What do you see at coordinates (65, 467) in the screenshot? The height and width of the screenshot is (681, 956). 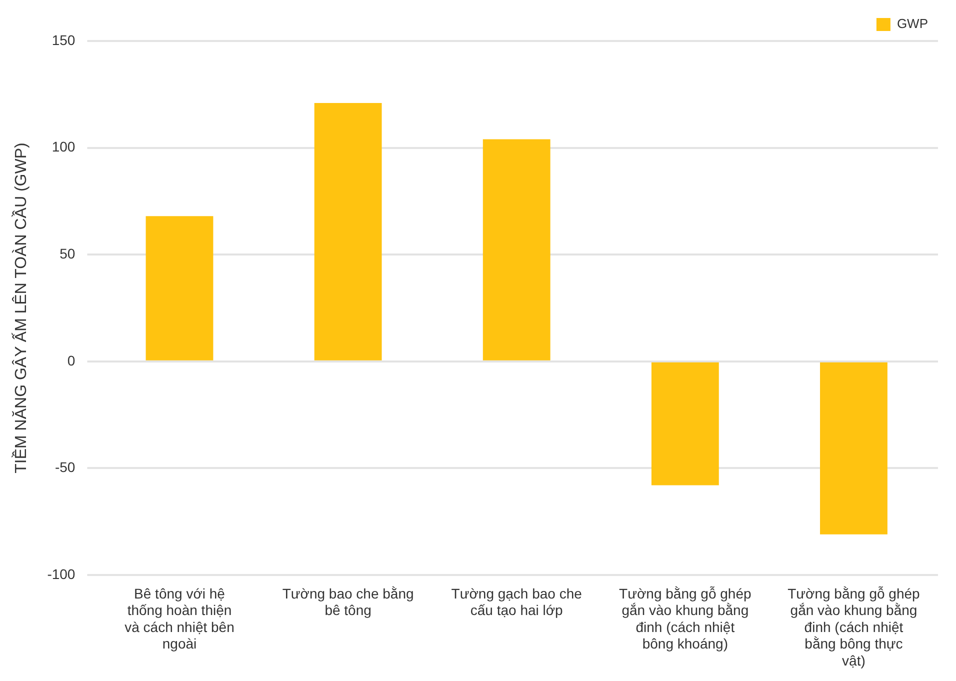 I see `y-tick-label: -50` at bounding box center [65, 467].